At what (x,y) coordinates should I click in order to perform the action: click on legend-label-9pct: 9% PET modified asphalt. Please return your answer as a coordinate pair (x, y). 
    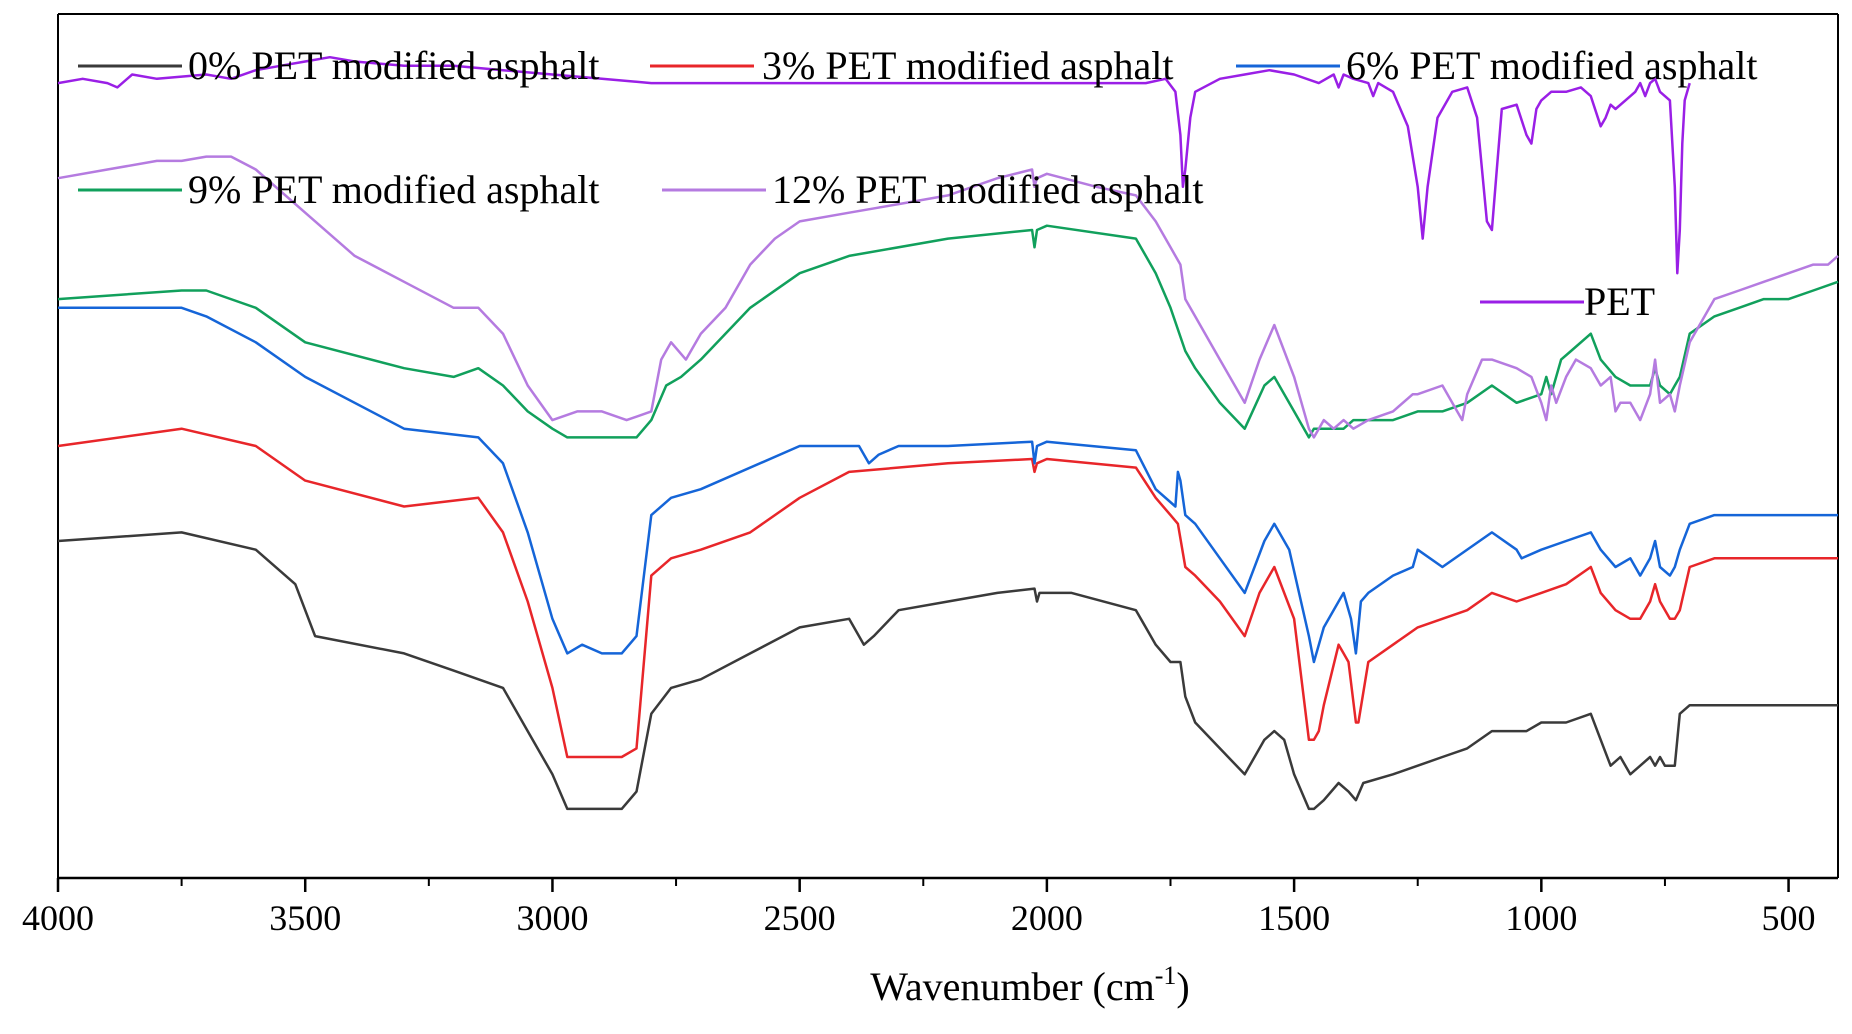
    Looking at the image, I should click on (393, 189).